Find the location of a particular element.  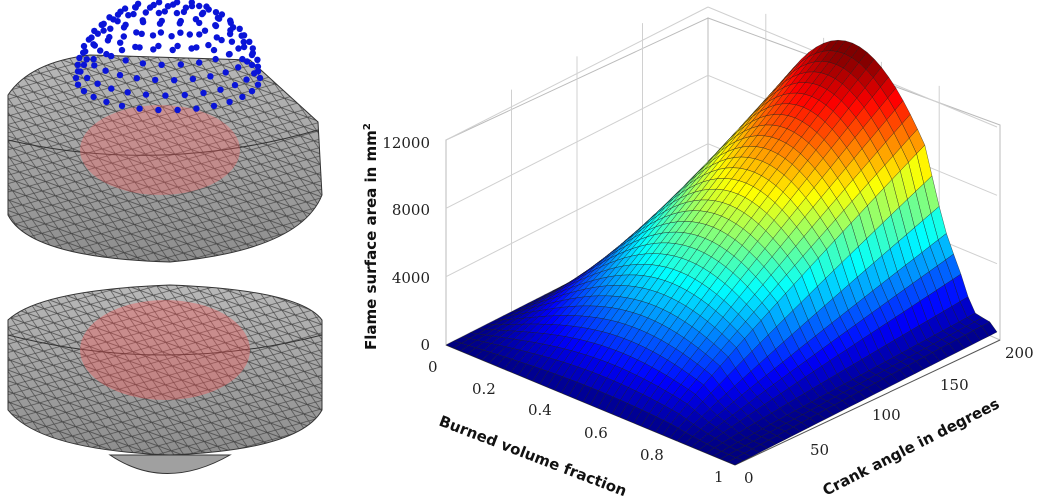

y-axis-title: Crank angle in degrees is located at coordinates (911, 447).